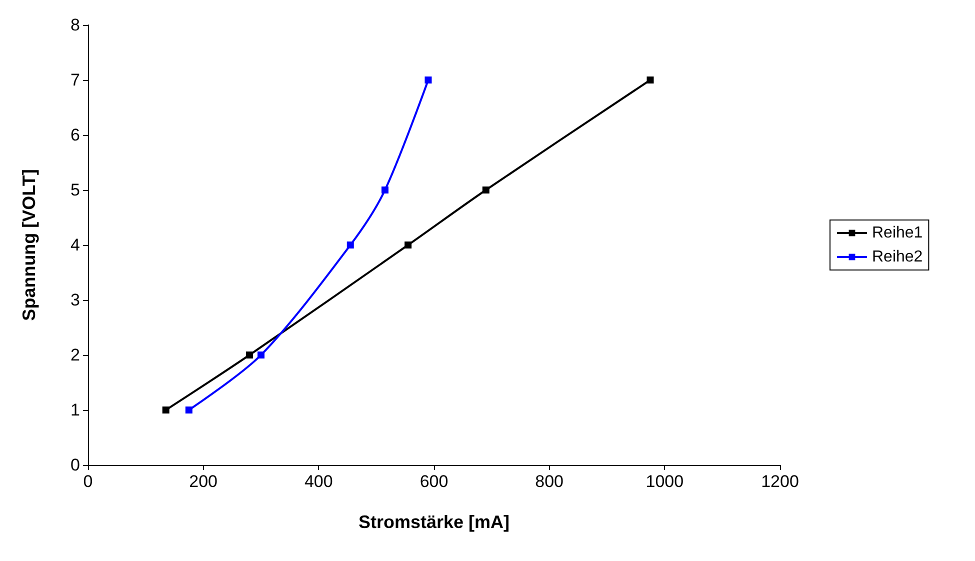  Describe the element at coordinates (75, 190) in the screenshot. I see `y-tick-label: 5` at that location.